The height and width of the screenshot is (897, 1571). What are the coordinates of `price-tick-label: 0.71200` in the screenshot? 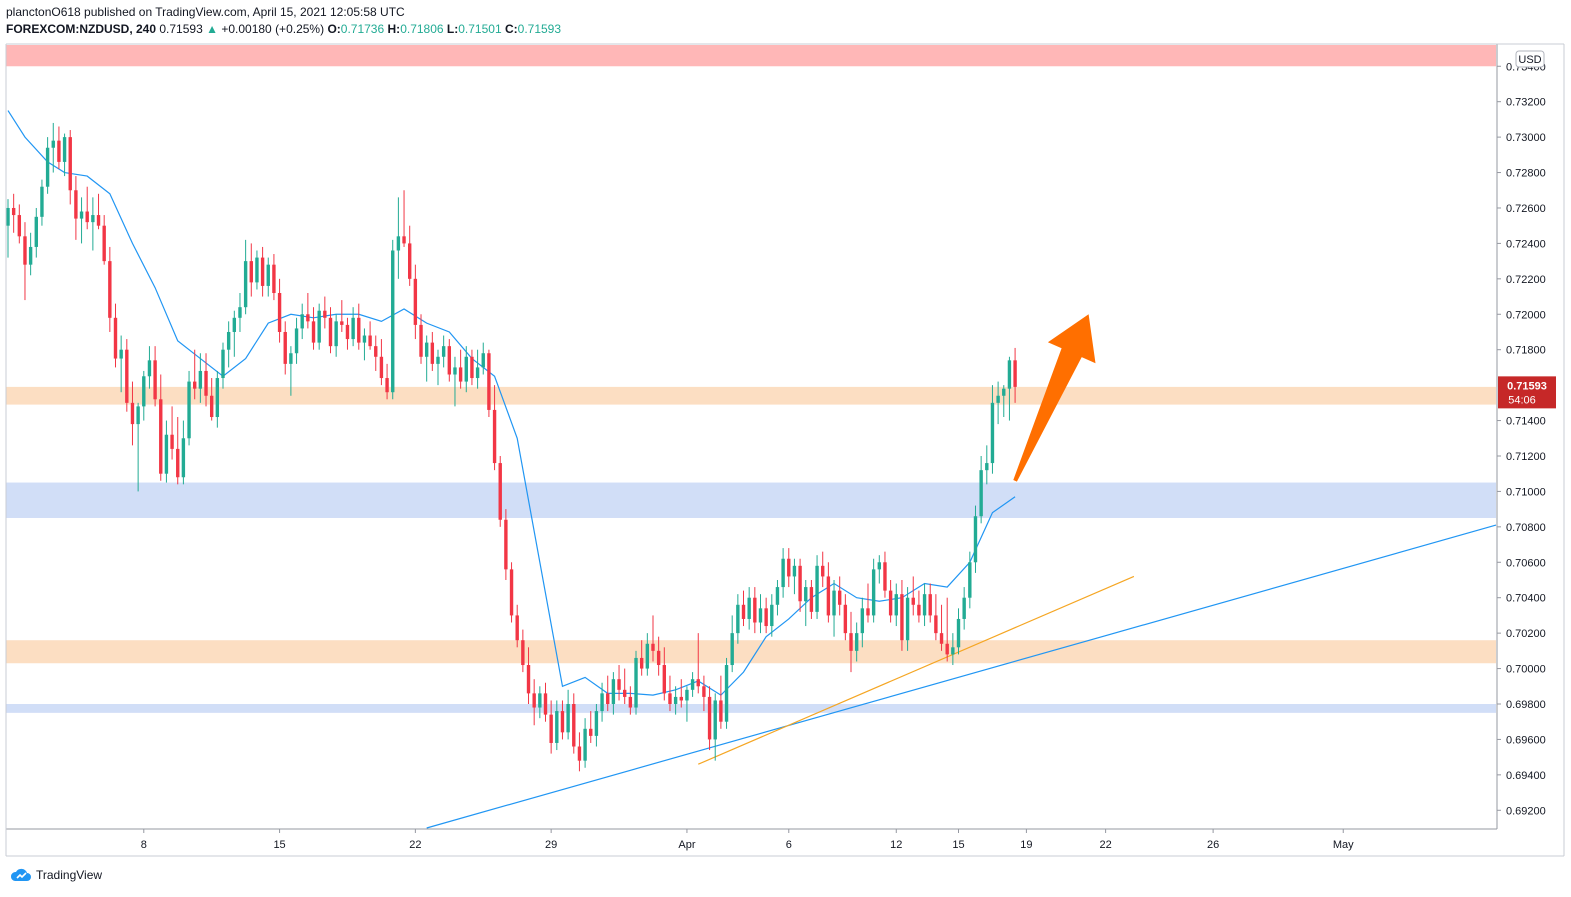 It's located at (1526, 457).